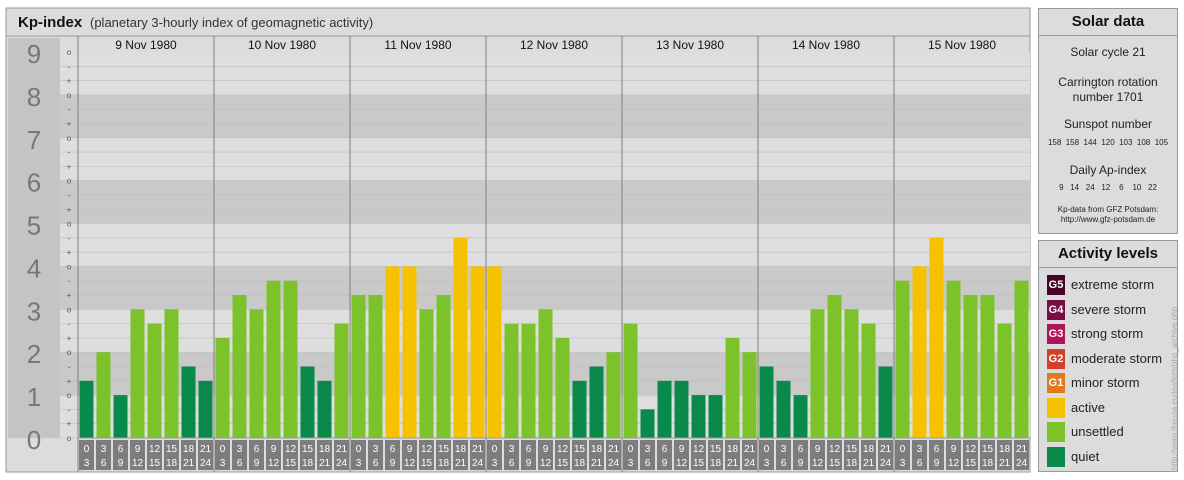  I want to click on y-tick-label: 7, so click(34, 140).